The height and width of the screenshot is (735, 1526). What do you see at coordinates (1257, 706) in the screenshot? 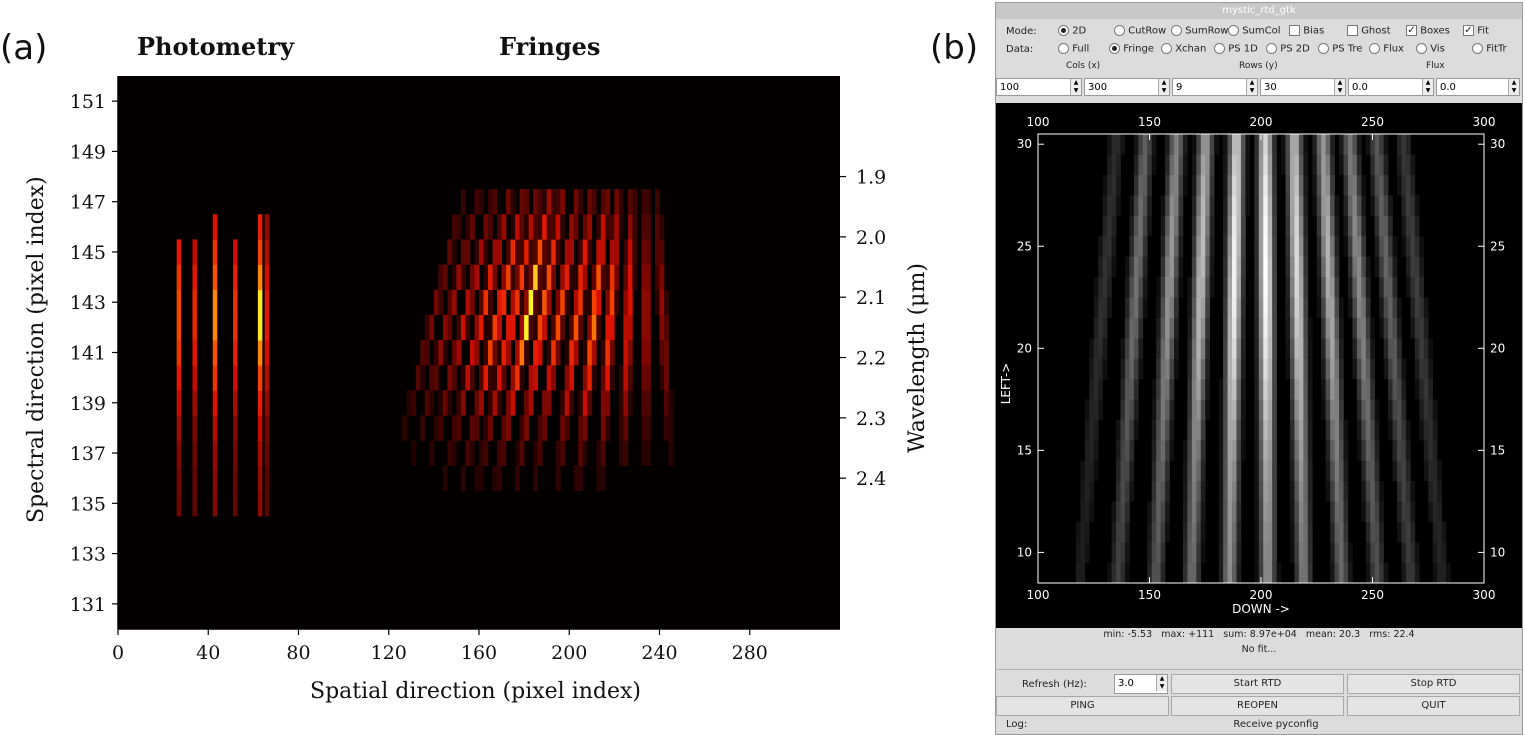
I see `reopen-button: REOPEN` at bounding box center [1257, 706].